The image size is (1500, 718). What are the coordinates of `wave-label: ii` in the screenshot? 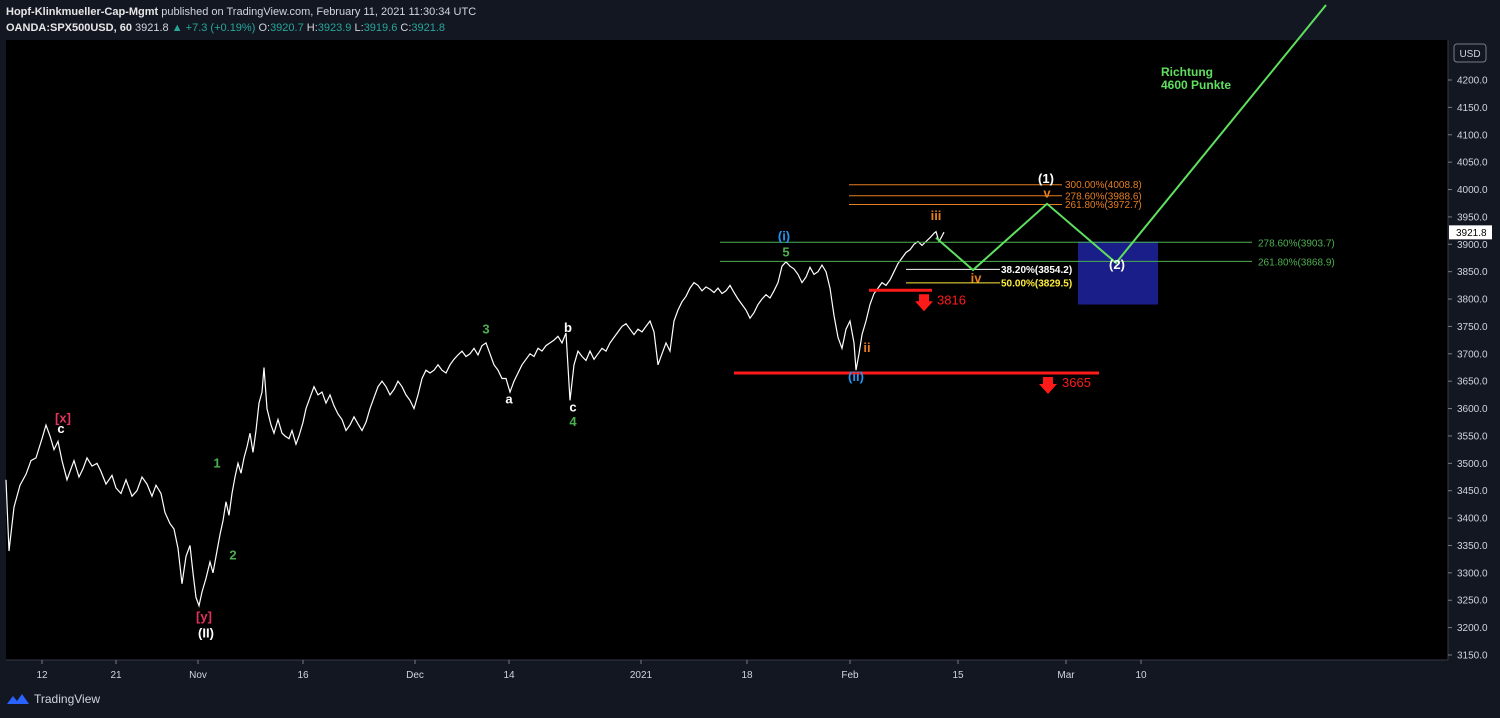 It's located at (866, 347).